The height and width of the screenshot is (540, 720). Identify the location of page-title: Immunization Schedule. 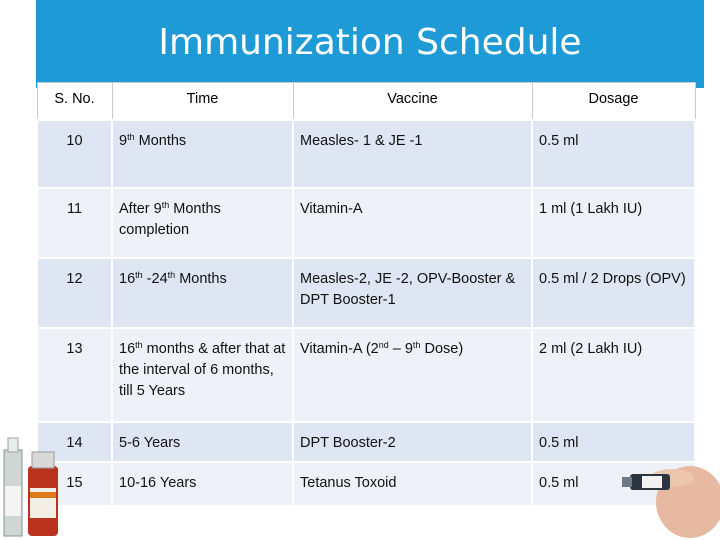
(370, 42).